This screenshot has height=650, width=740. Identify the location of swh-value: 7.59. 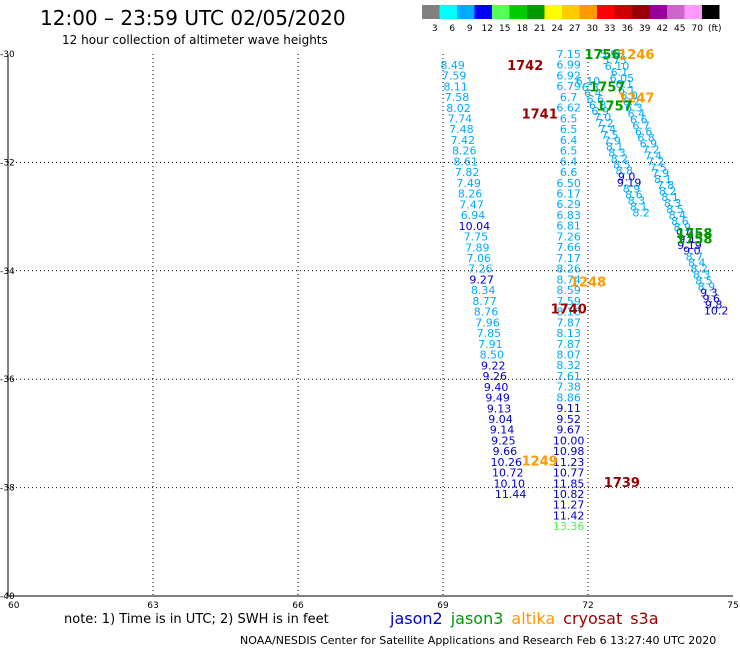
(454, 76).